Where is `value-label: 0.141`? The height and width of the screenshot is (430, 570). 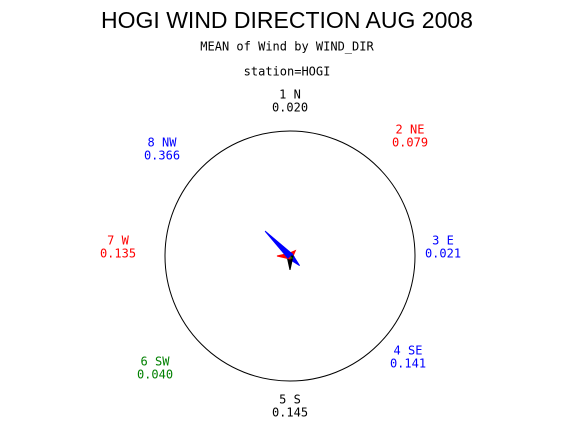
value-label: 0.141 is located at coordinates (408, 364).